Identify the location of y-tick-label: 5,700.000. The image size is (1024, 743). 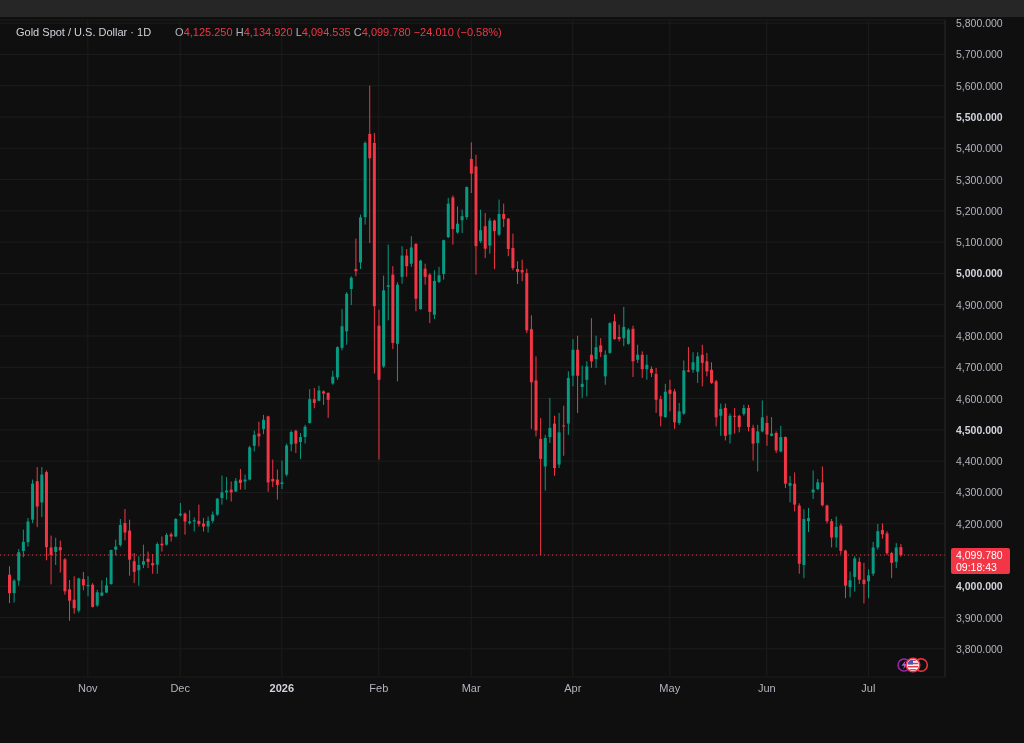
(979, 54).